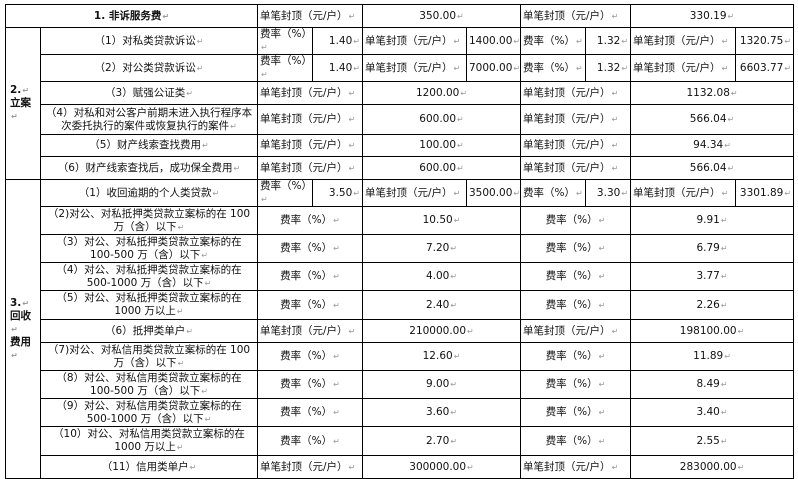  I want to click on item-name: （11）信用类单户, so click(149, 467).